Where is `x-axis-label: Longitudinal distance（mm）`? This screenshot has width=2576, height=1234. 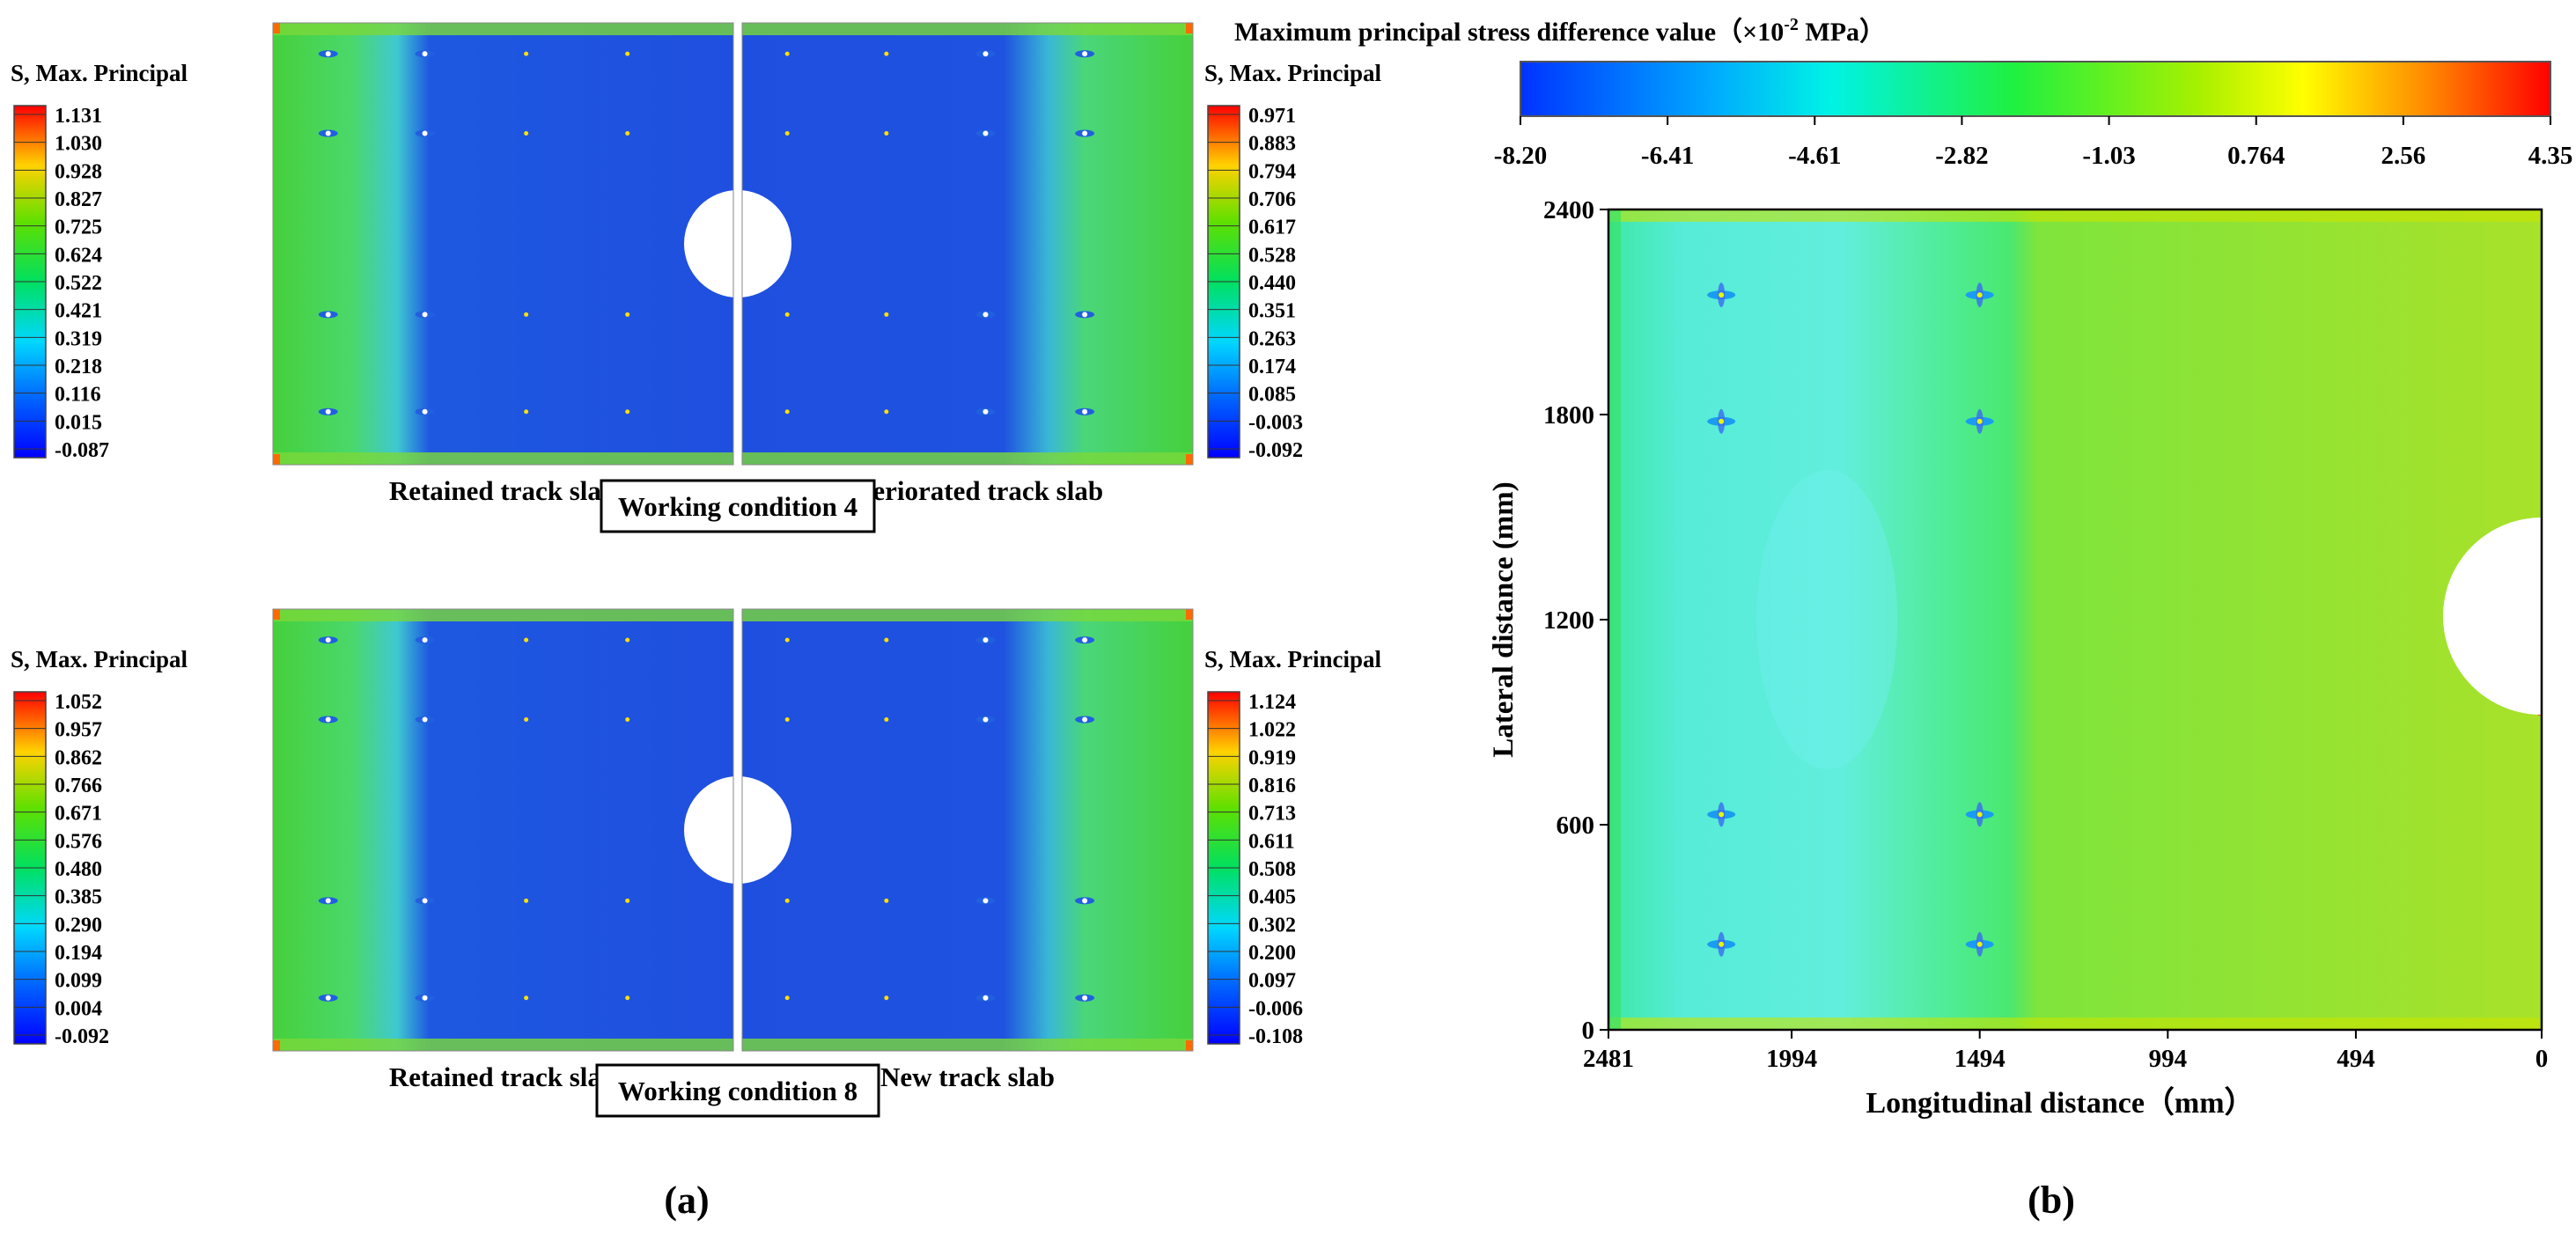
x-axis-label: Longitudinal distance（mm） is located at coordinates (2060, 1102).